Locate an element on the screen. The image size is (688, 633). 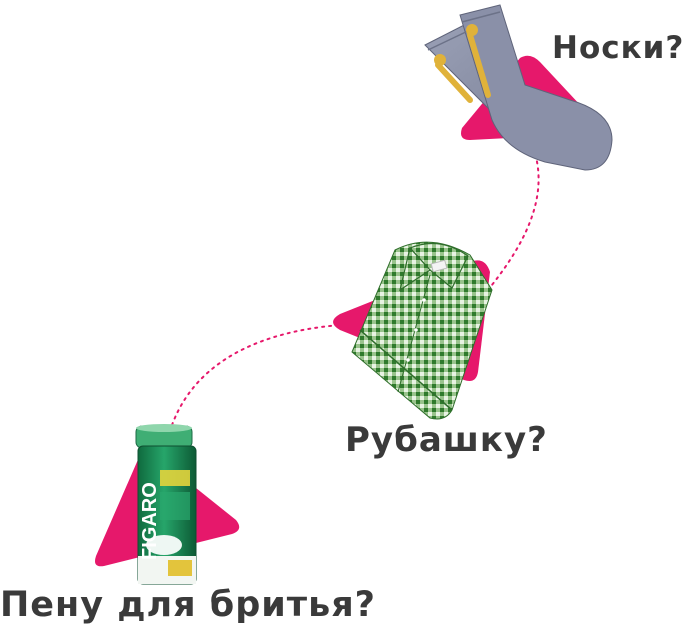
shaving-foam-can-icon: FIGARO is located at coordinates (166, 504).